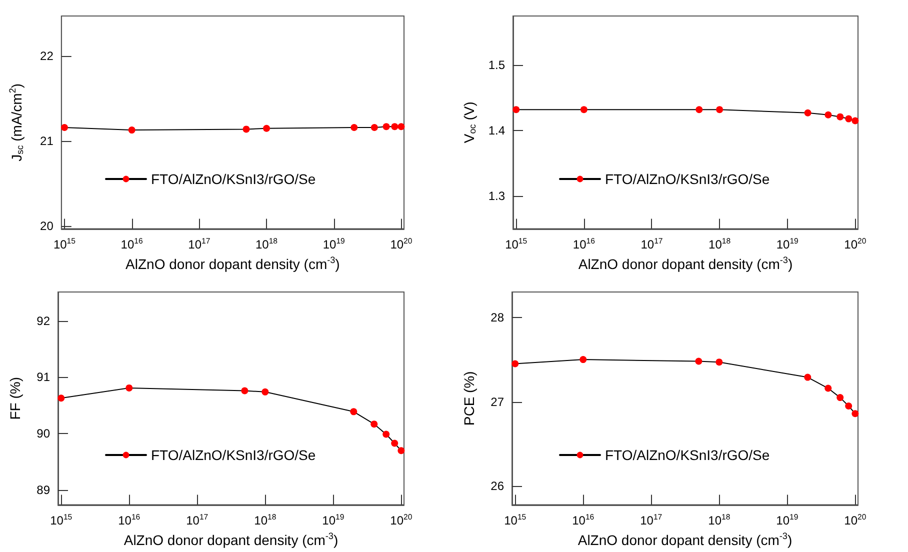  I want to click on y-axis-title: PCE (%), so click(469, 398).